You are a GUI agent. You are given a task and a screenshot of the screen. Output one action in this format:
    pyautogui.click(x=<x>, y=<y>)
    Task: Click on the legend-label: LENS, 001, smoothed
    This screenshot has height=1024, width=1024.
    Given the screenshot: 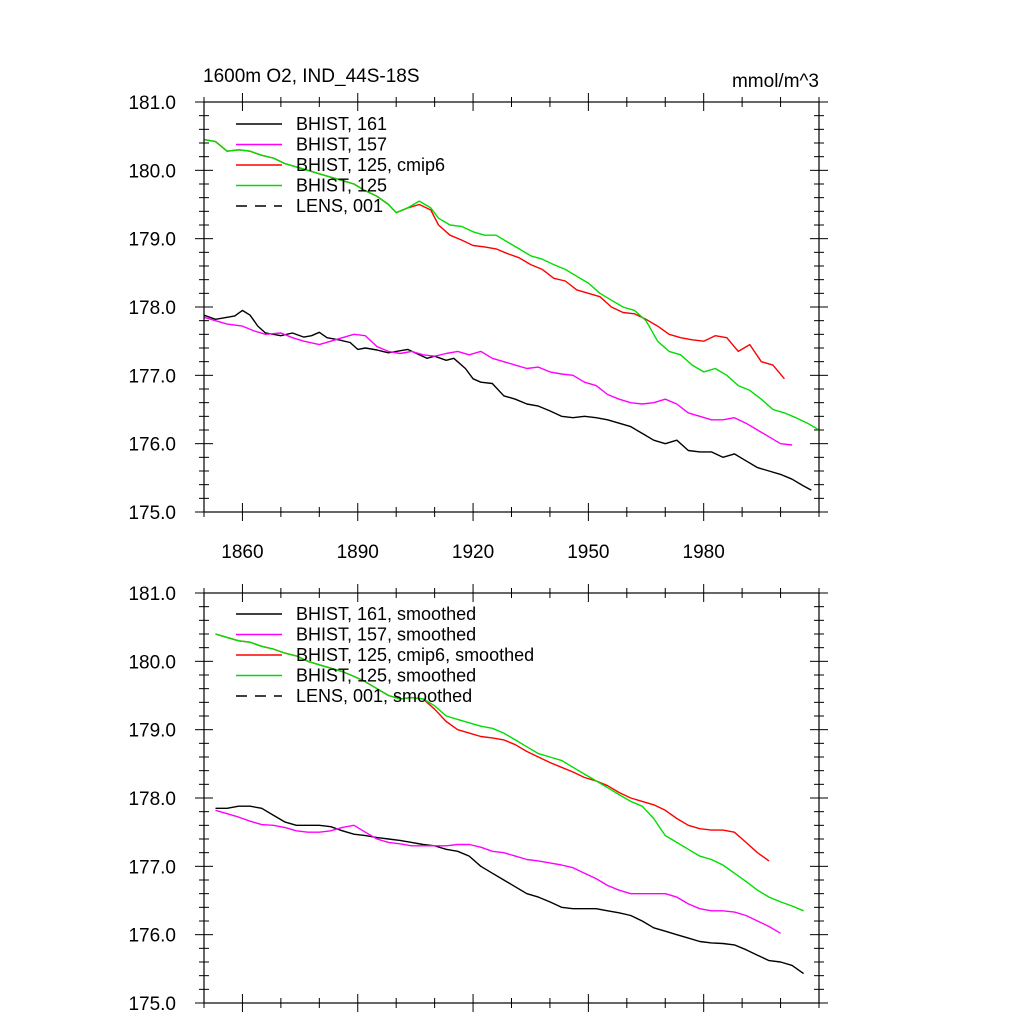 What is the action you would take?
    pyautogui.click(x=384, y=696)
    